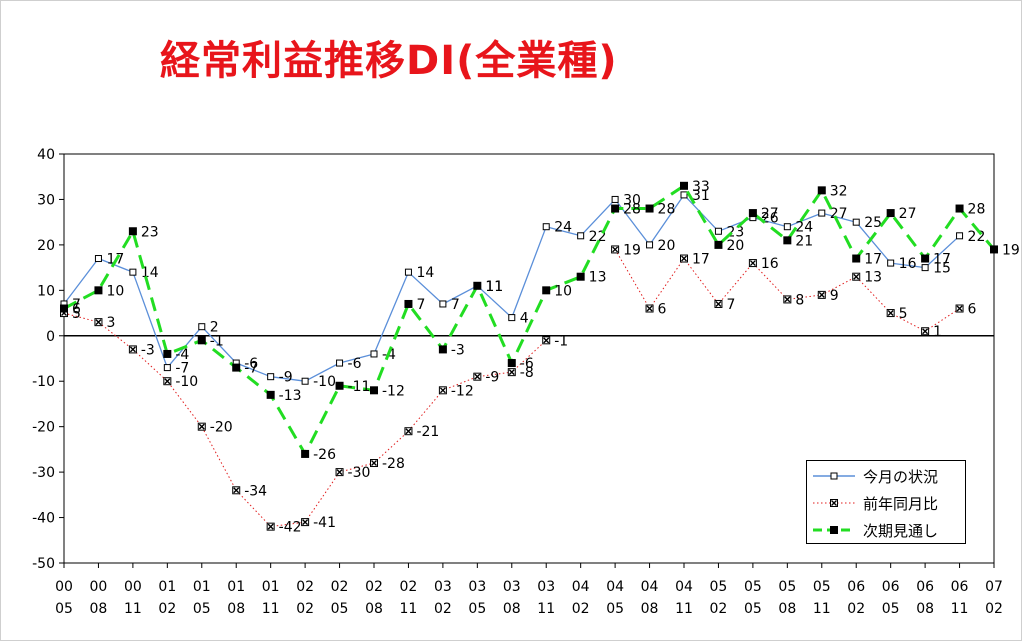  Describe the element at coordinates (937, 332) in the screenshot. I see `data-label: 1` at that location.